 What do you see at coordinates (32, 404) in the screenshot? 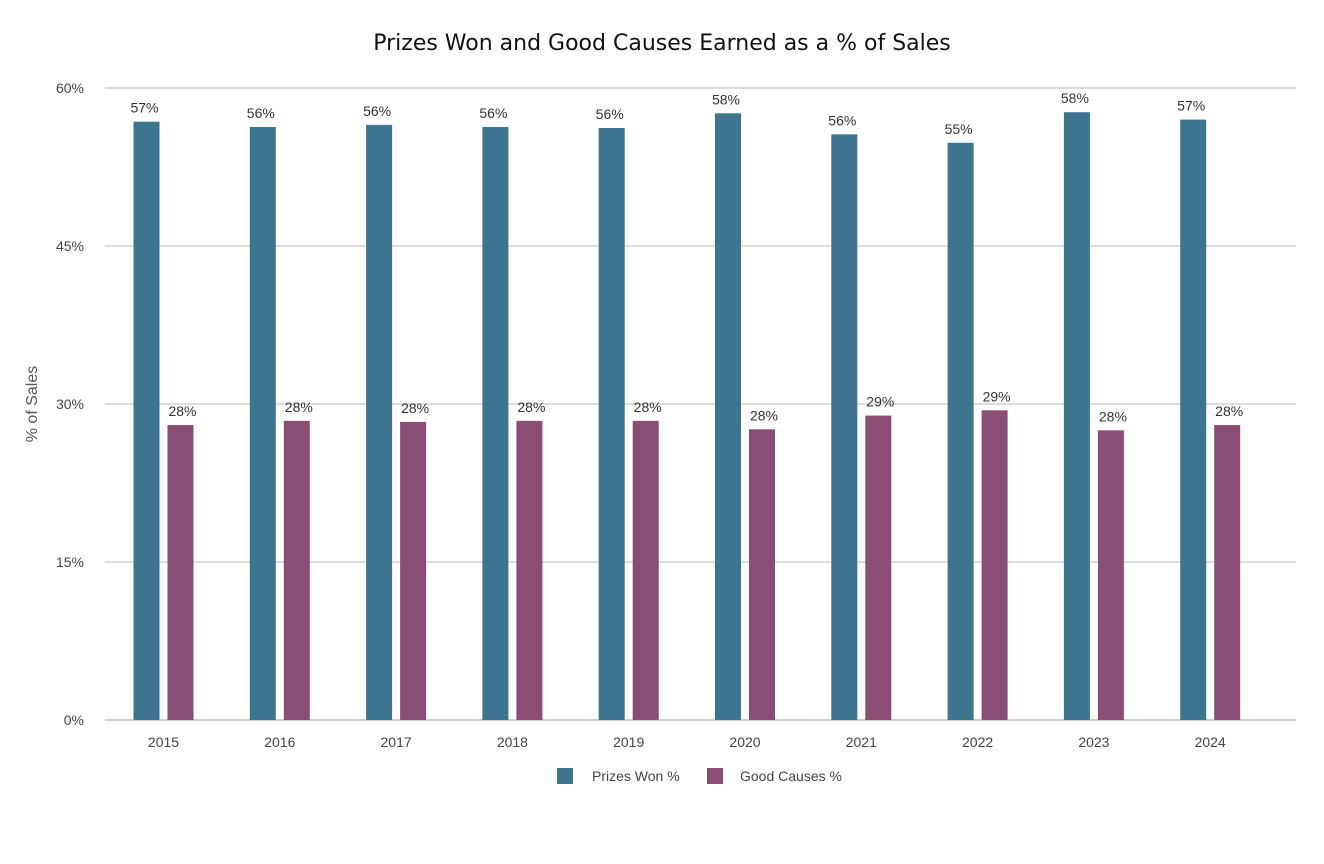
I see `y-axis-label: % of Sales` at bounding box center [32, 404].